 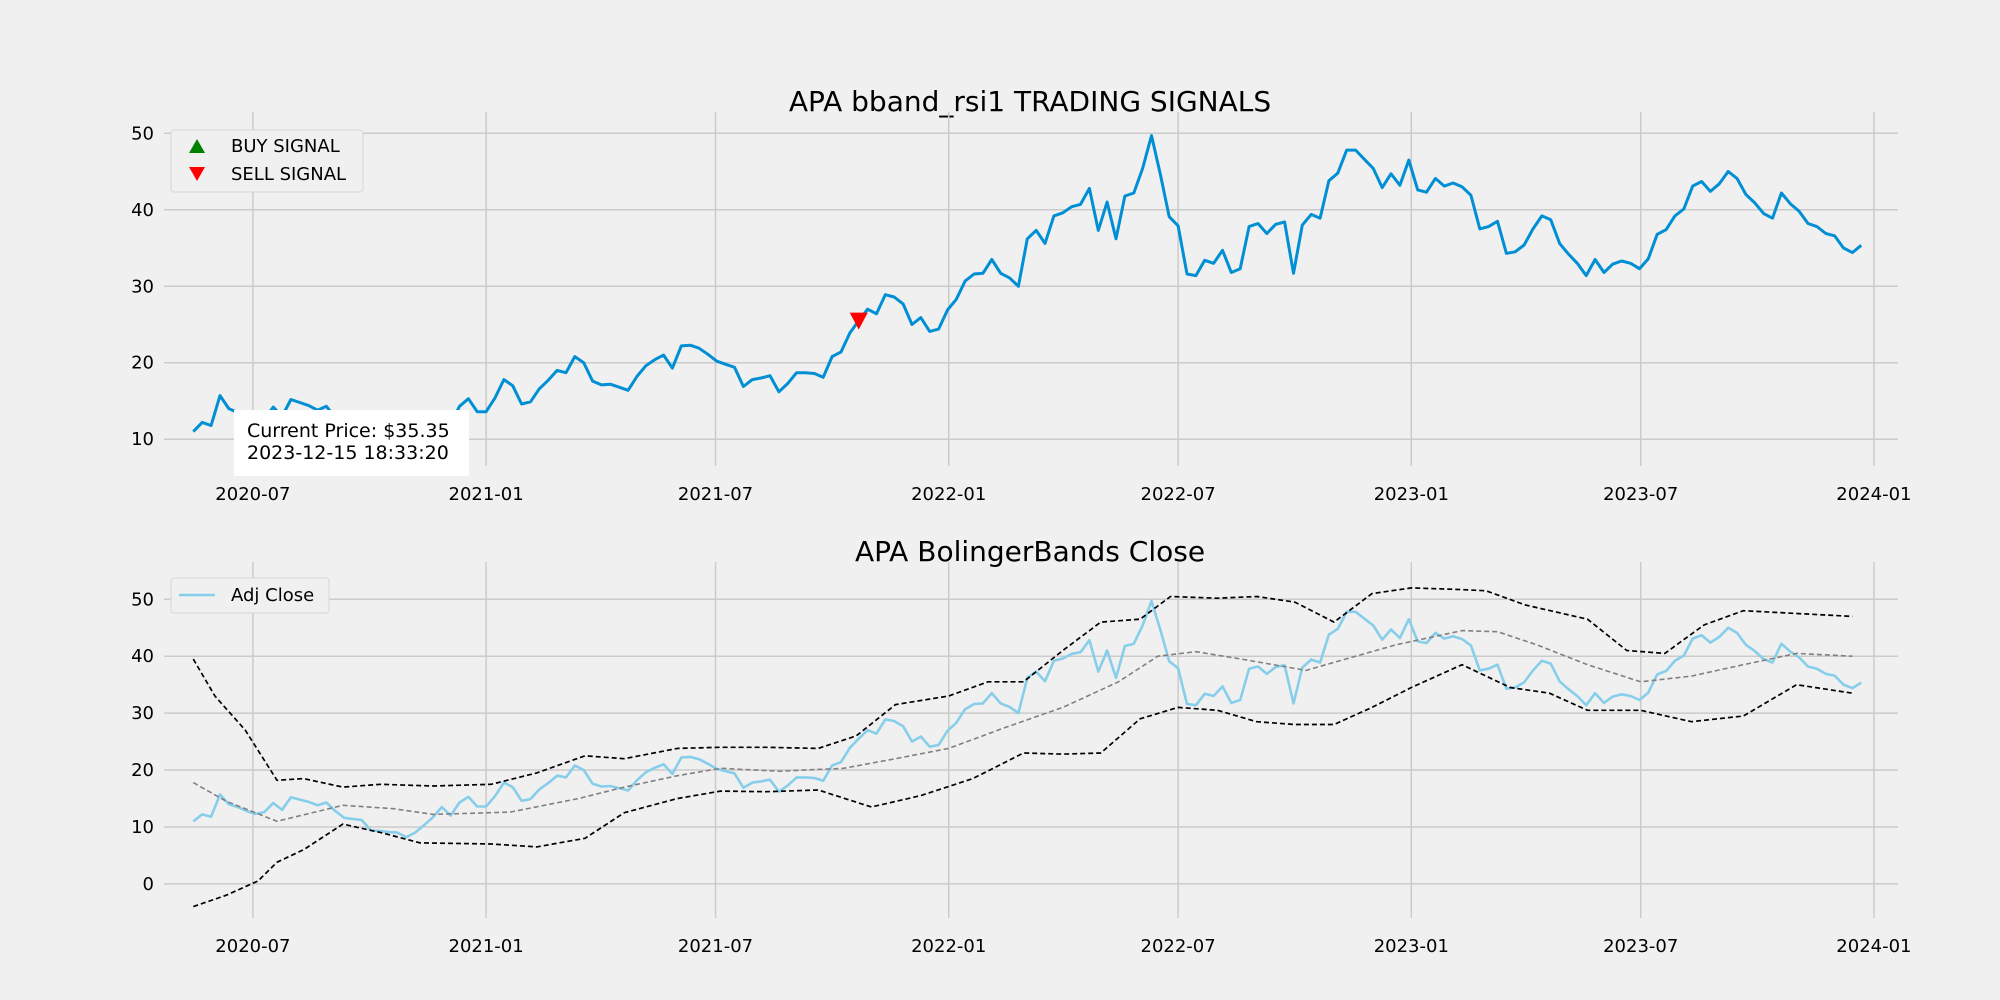 I want to click on buy-signal-triangle-up-icon, so click(x=197, y=146).